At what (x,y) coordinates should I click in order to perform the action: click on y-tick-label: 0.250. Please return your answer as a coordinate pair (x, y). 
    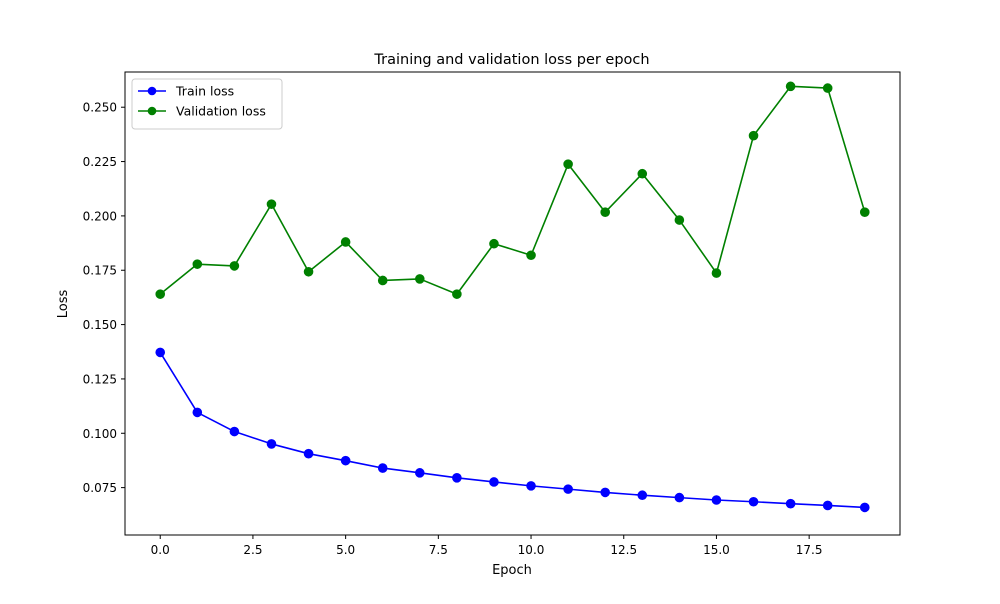
    Looking at the image, I should click on (100, 108).